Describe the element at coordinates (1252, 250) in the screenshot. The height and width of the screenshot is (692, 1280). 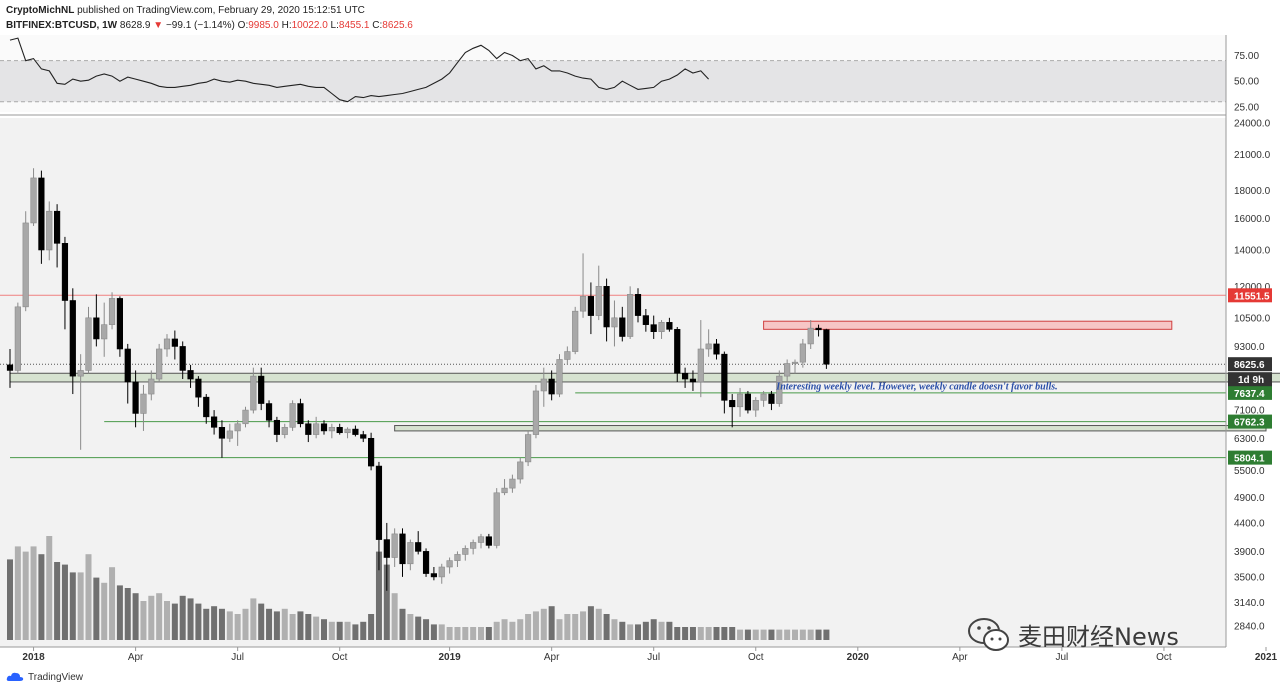
I see `price-tick-label: 14000.0` at that location.